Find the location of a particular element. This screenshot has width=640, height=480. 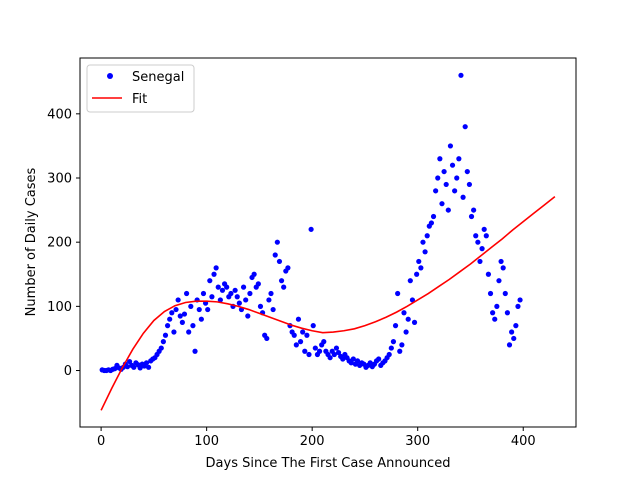

y-tick-label: 200 is located at coordinates (59, 243).